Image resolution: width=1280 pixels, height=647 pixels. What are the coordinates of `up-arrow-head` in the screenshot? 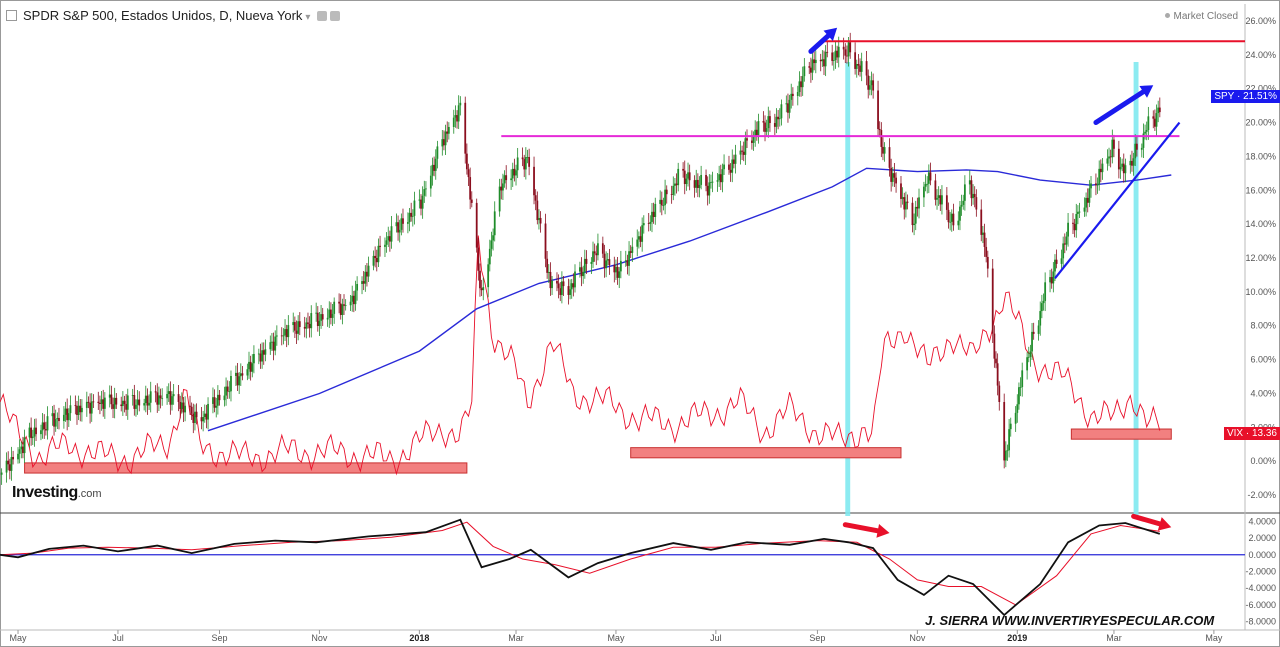 It's located at (830, 34).